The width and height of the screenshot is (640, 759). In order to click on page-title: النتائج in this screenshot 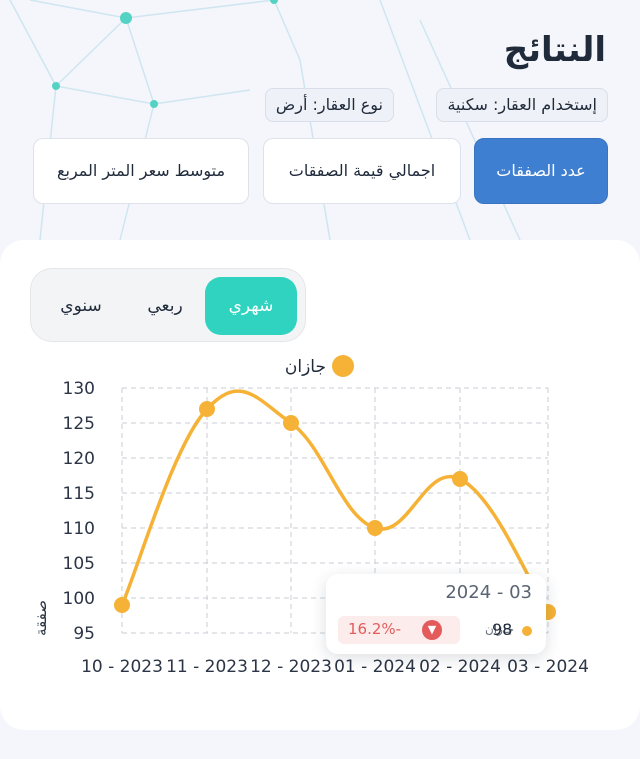, I will do `click(554, 50)`.